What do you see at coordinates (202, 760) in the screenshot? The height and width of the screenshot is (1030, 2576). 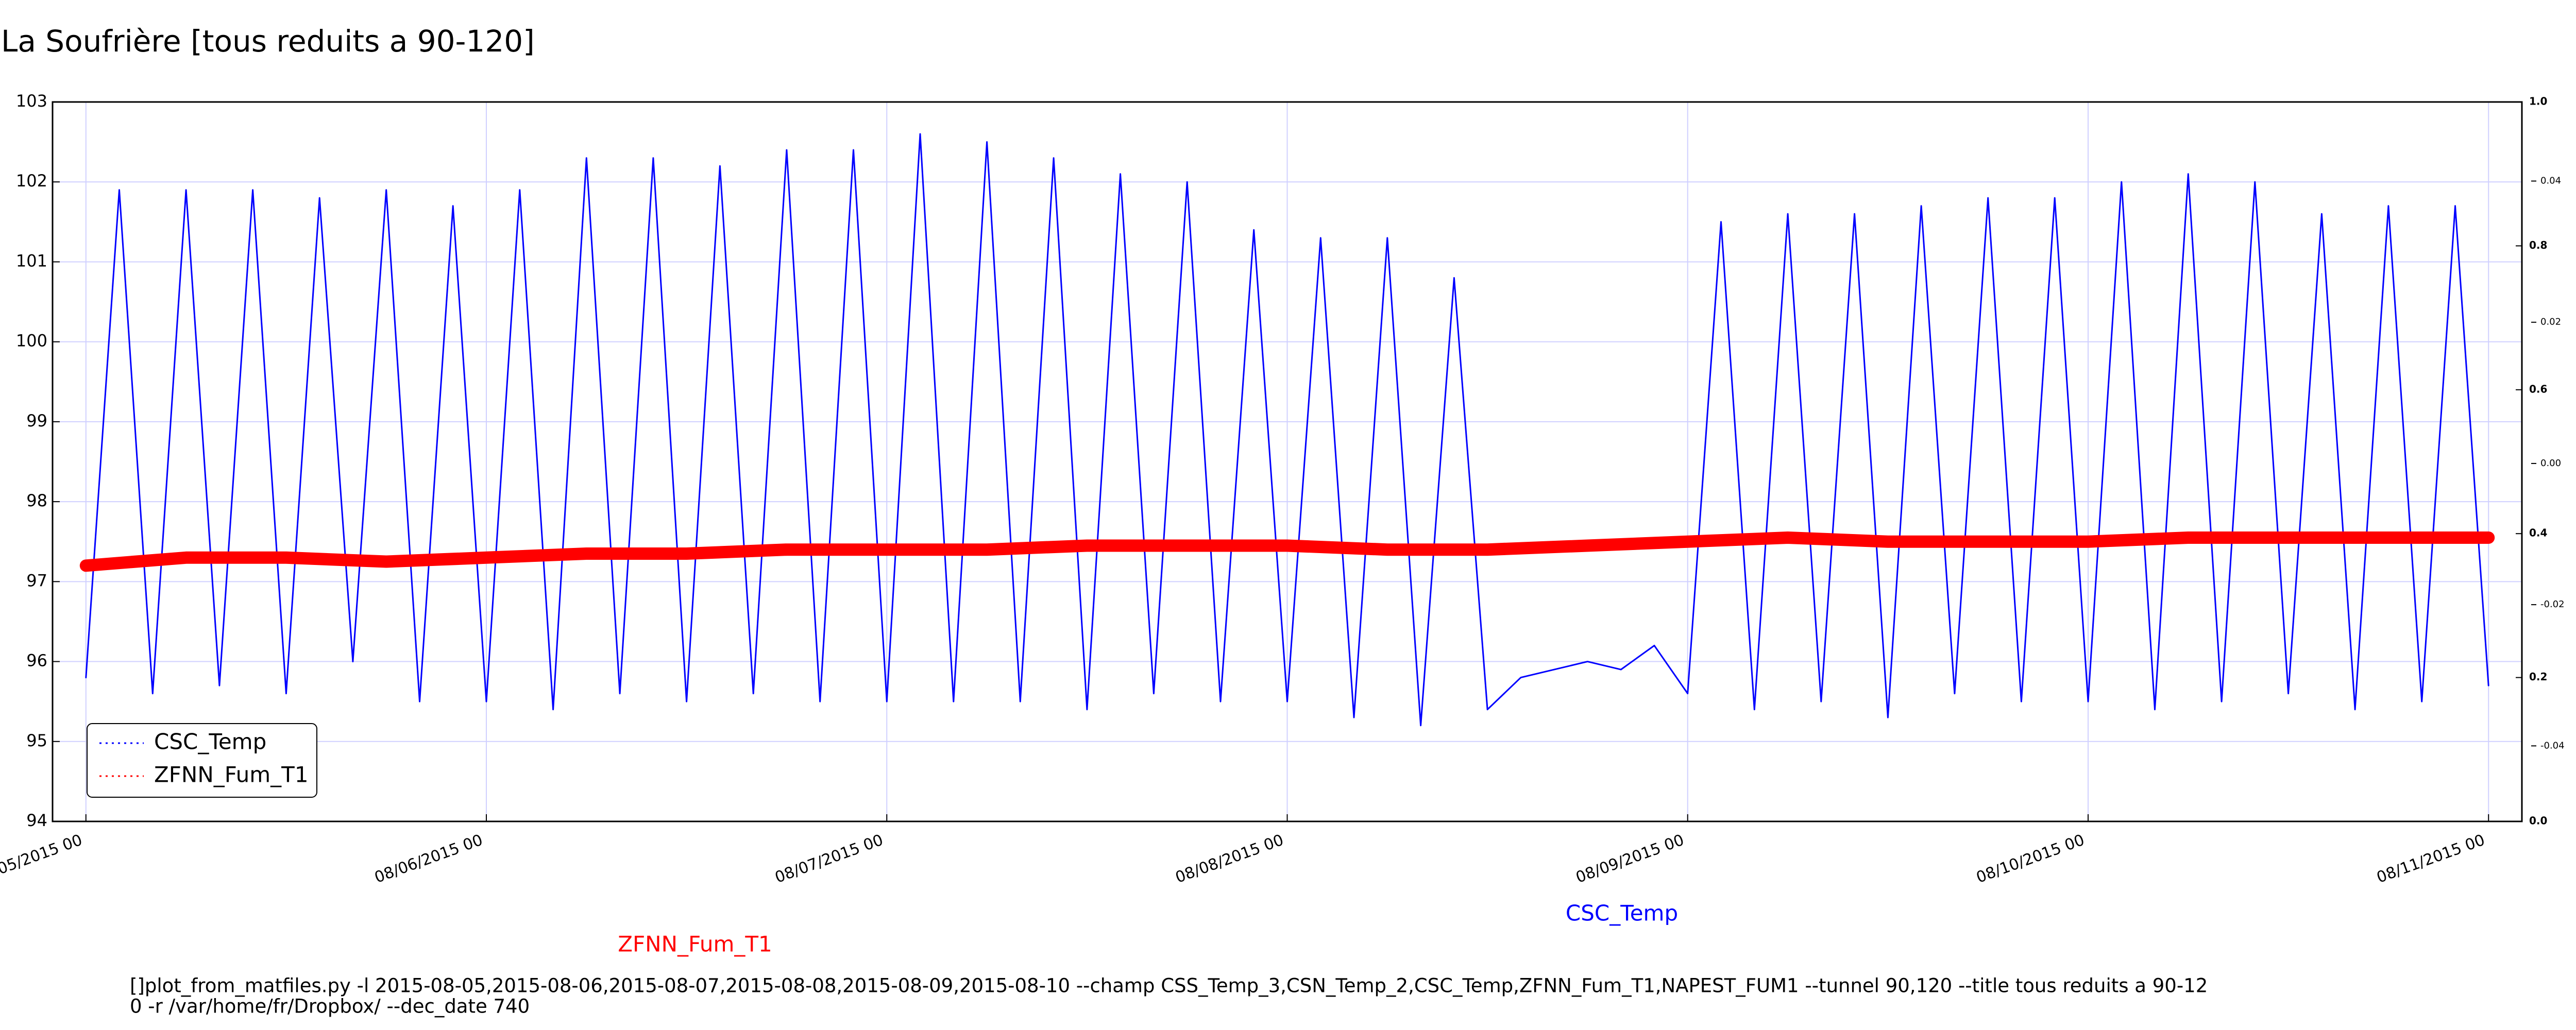 I see `legend-box` at bounding box center [202, 760].